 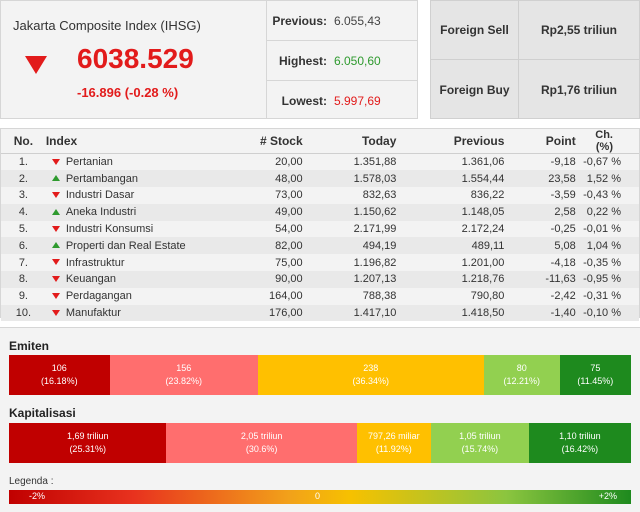 What do you see at coordinates (59, 381) in the screenshot?
I see `emiten-segment-pct: (16.18%)` at bounding box center [59, 381].